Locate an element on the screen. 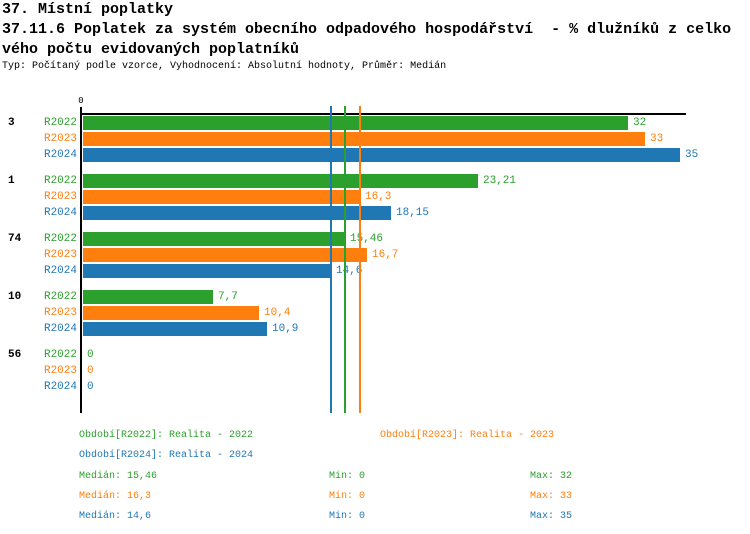 This screenshot has height=534, width=750. bar-r2024-g3 is located at coordinates (175, 329).